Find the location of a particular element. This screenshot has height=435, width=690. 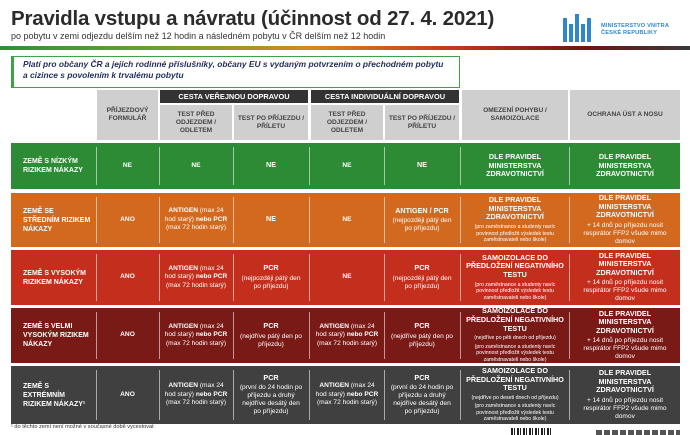

cell-test-after: PCR (nejpozději pátý den po příjezdu) is located at coordinates (422, 277).